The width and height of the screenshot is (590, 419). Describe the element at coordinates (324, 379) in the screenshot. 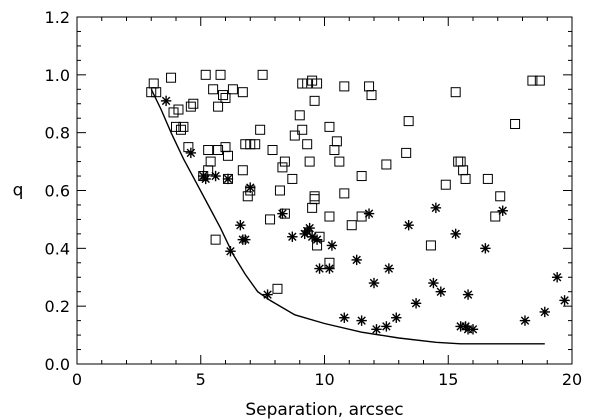

I see `x-tick-label: 10` at that location.